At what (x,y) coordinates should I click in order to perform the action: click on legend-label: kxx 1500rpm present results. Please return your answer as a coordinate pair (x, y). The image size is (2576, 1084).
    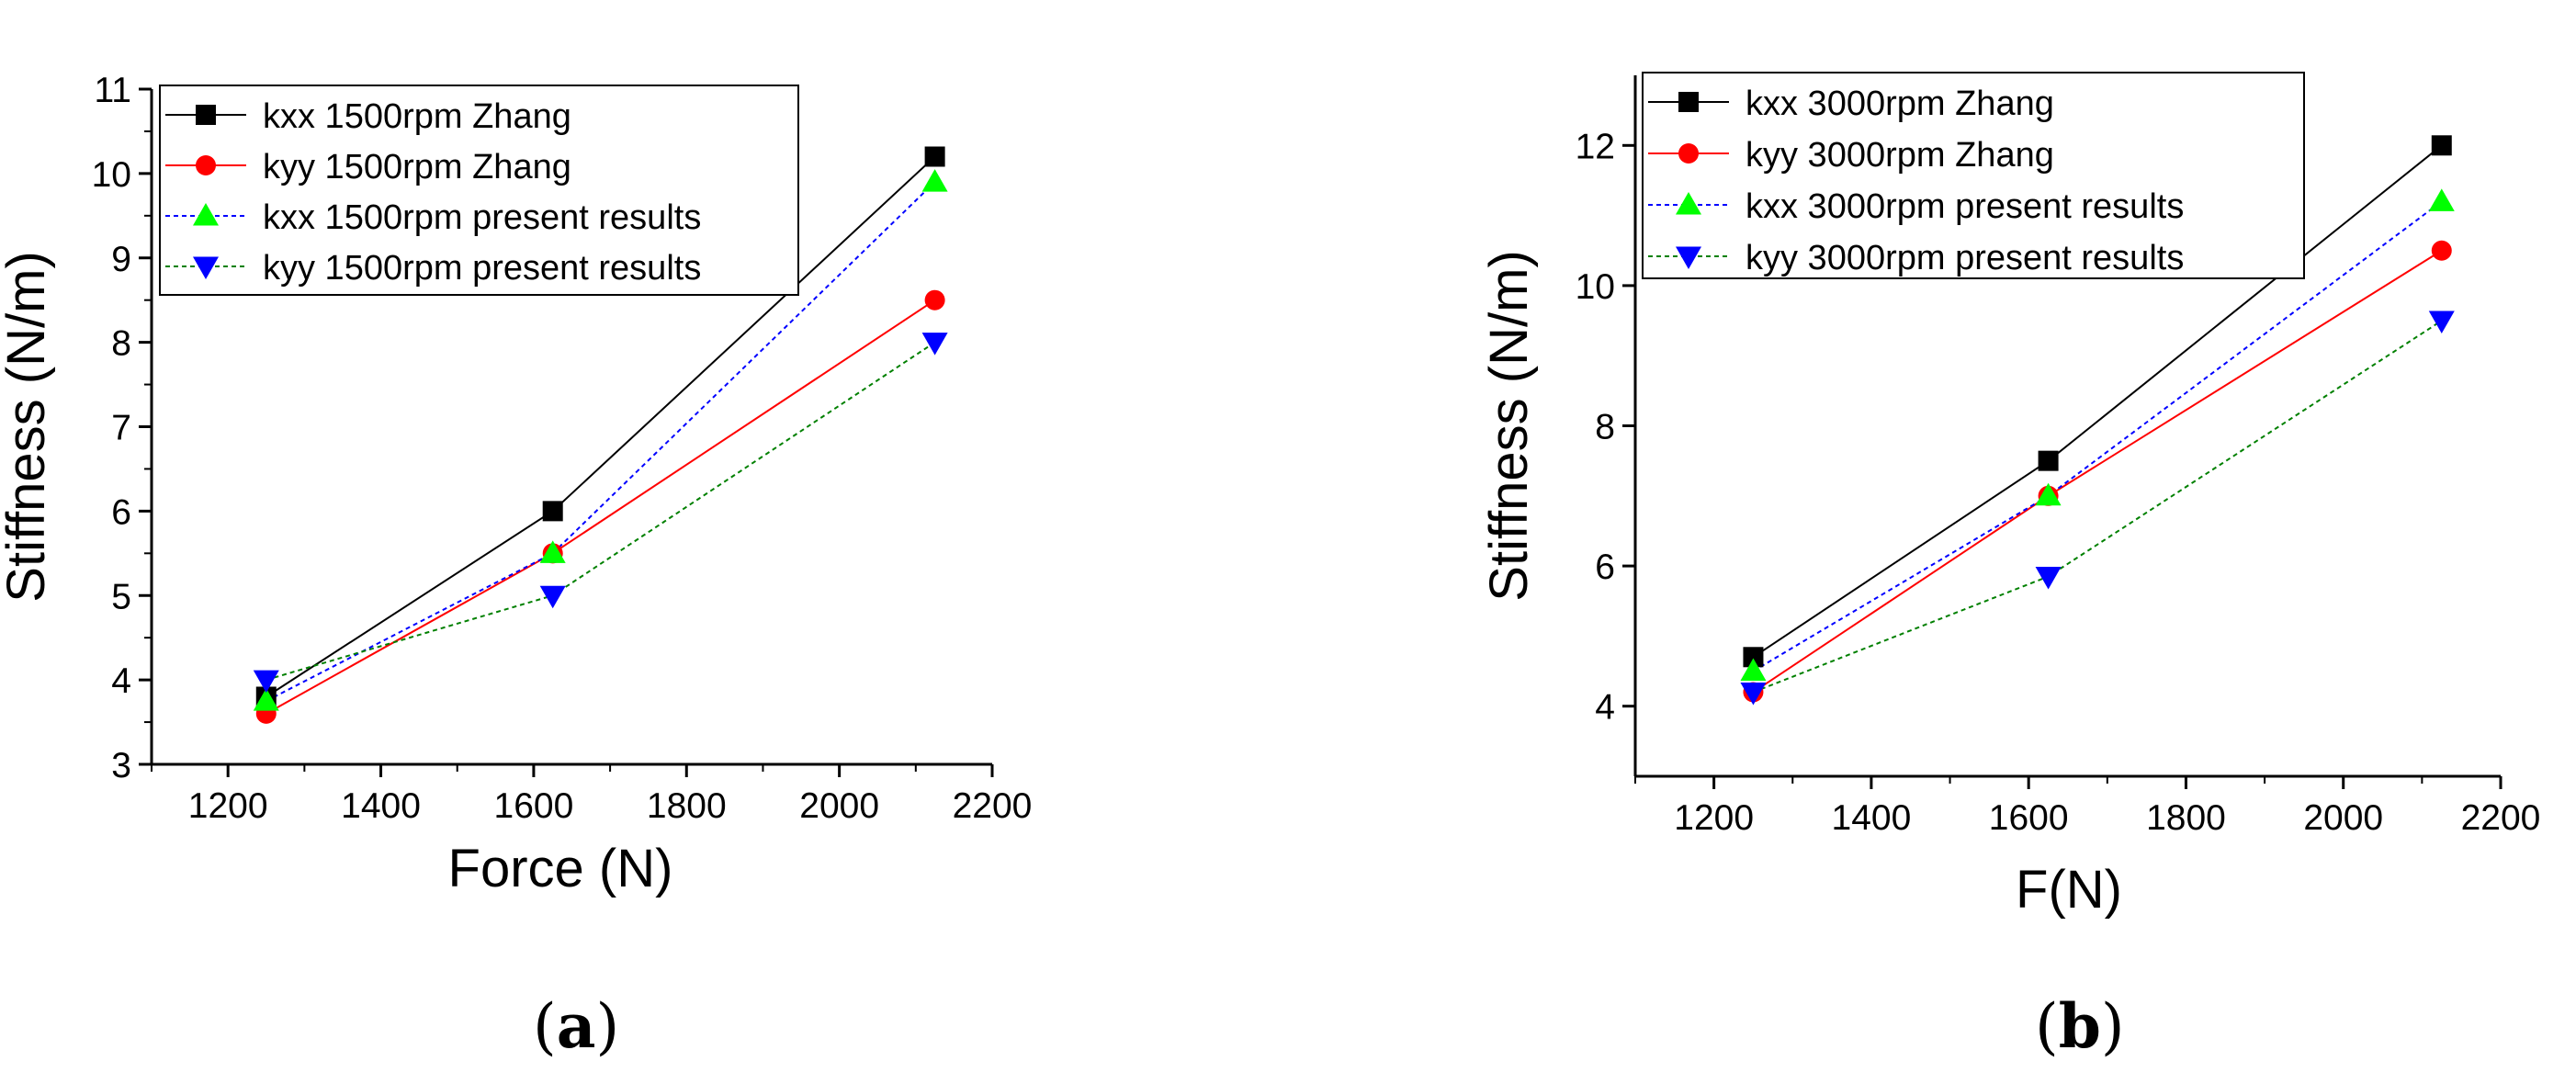
    Looking at the image, I should click on (482, 217).